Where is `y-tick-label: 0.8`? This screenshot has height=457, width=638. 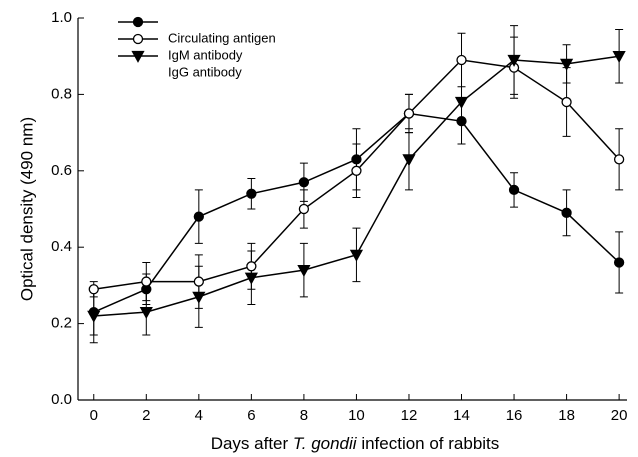 y-tick-label: 0.8 is located at coordinates (61, 93).